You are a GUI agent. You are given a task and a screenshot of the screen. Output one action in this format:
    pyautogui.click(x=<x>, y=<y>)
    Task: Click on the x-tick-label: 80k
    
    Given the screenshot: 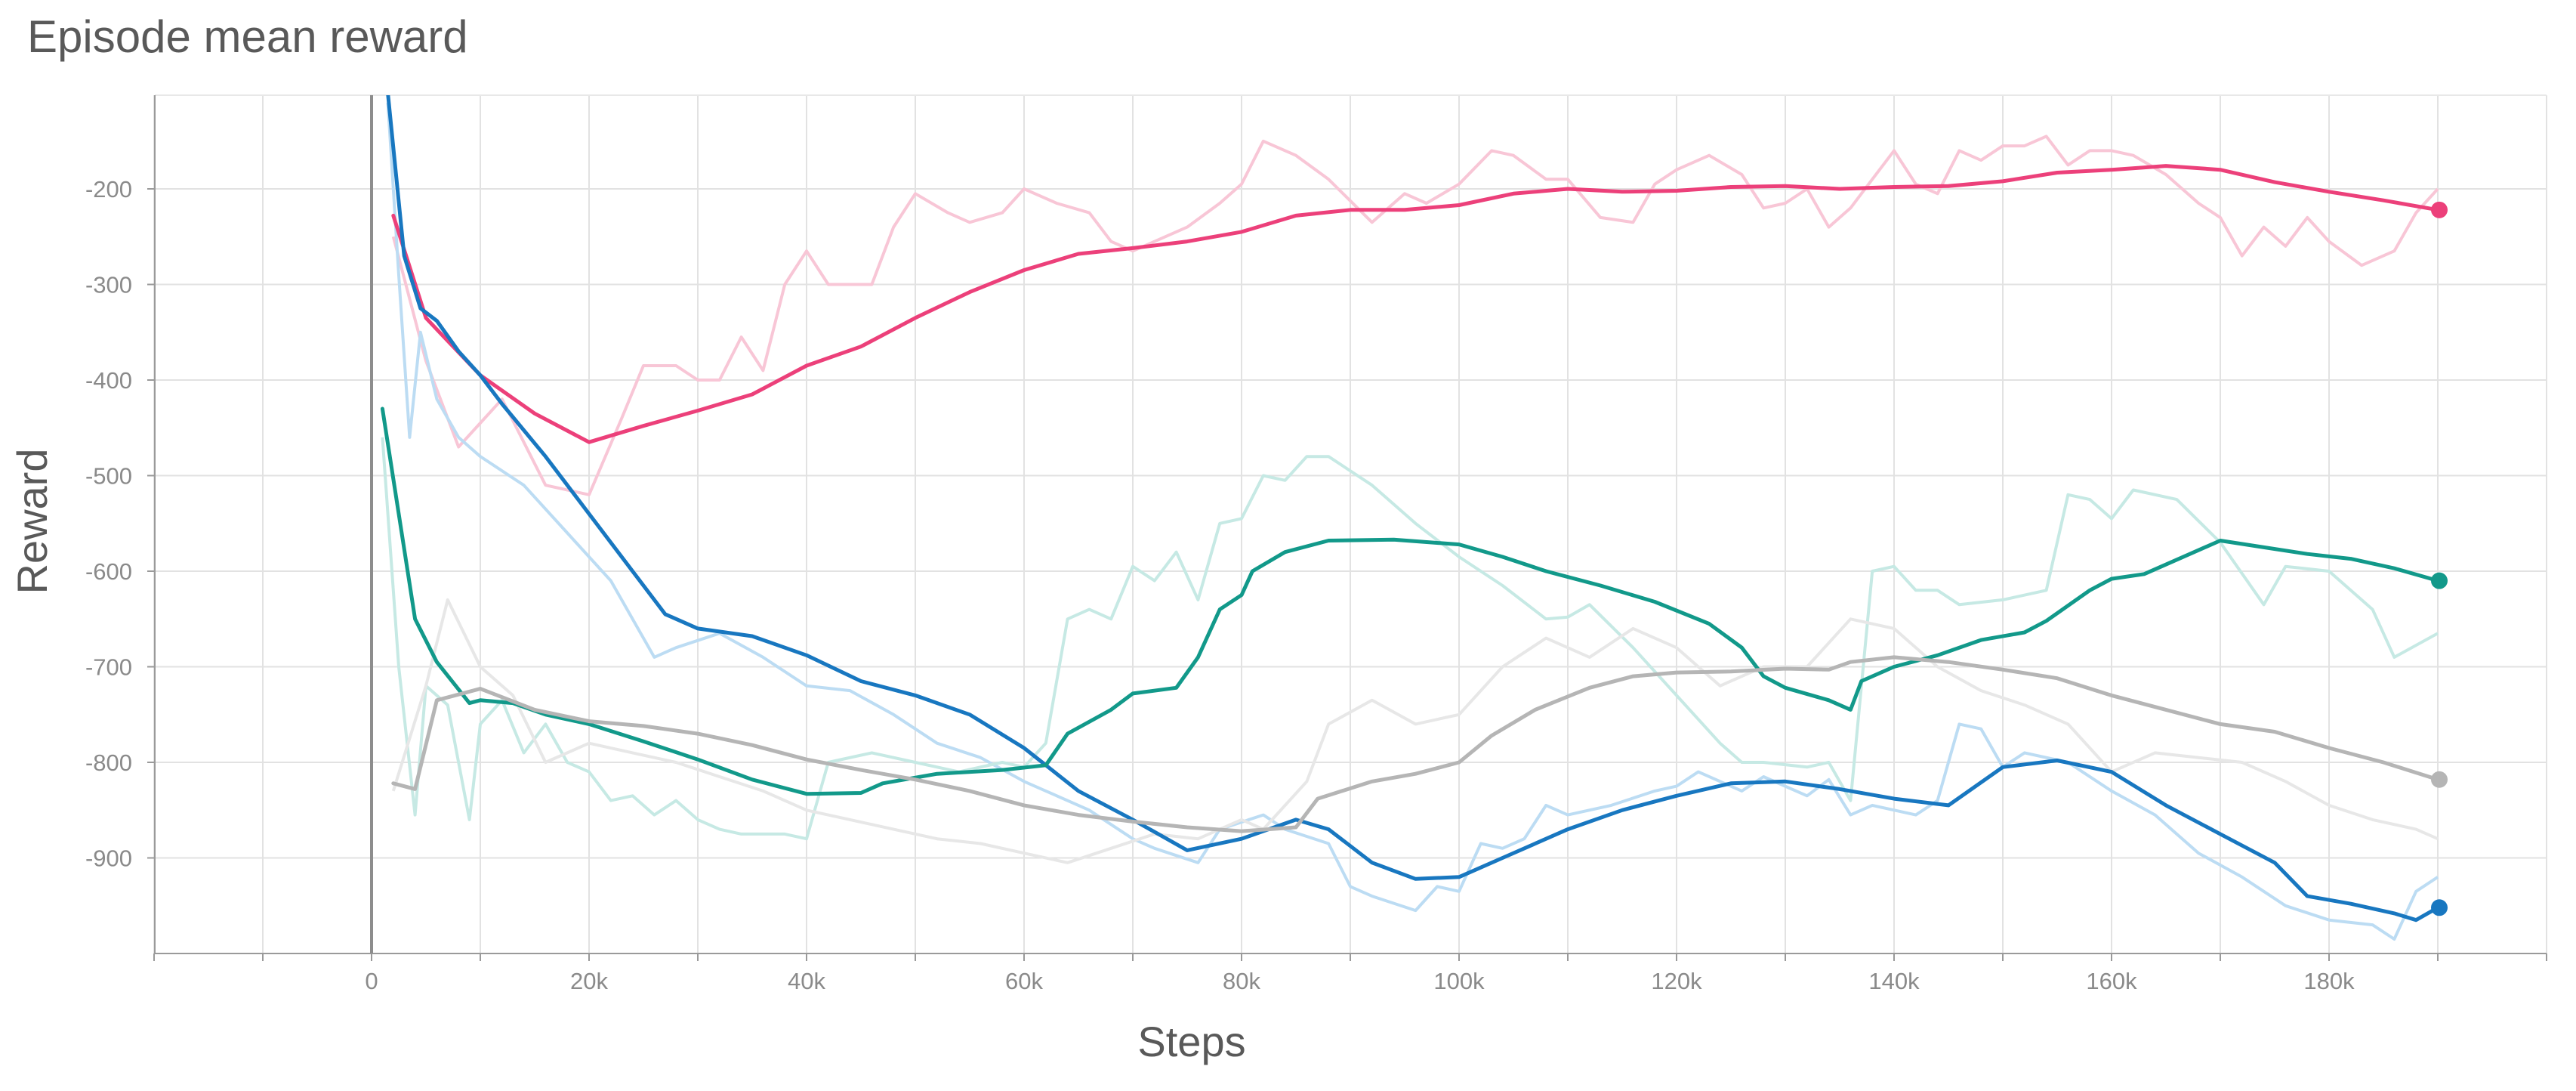 What is the action you would take?
    pyautogui.click(x=1241, y=981)
    